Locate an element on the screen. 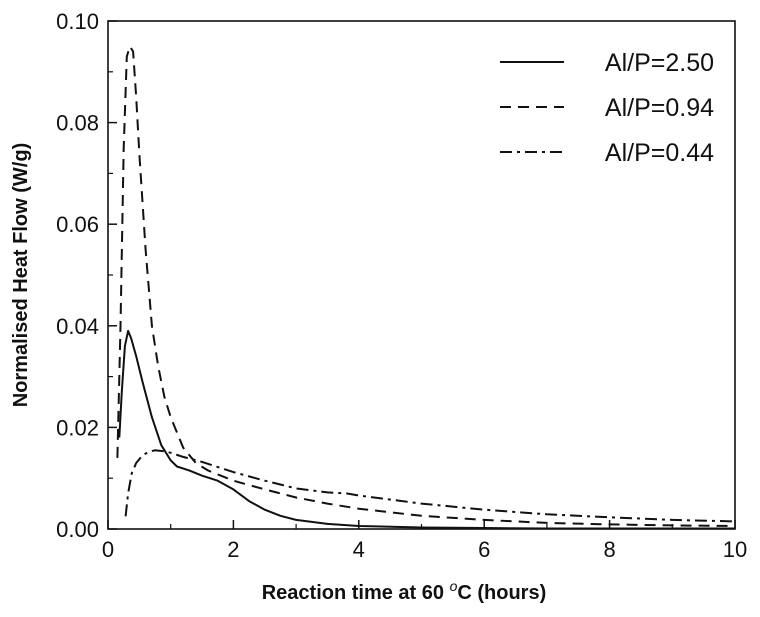  x-tick-label: 2 is located at coordinates (233, 549).